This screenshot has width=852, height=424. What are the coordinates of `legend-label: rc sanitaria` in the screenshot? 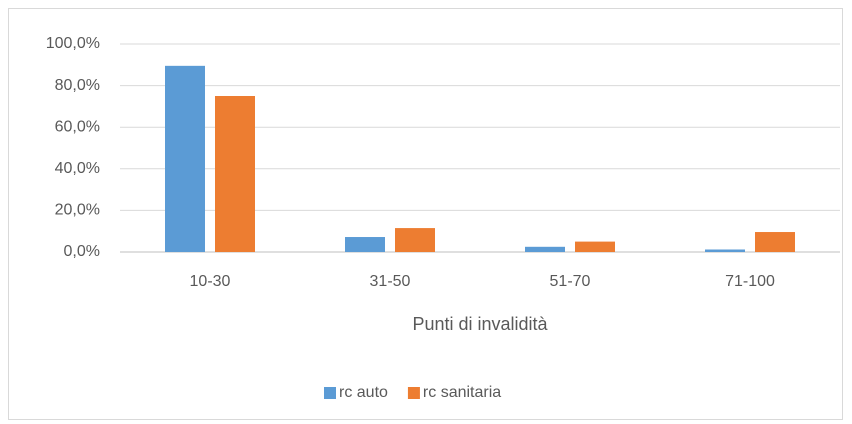 It's located at (462, 392).